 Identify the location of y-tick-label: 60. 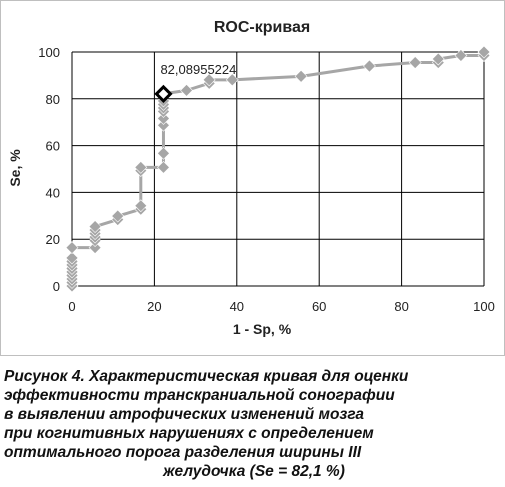
(53, 146).